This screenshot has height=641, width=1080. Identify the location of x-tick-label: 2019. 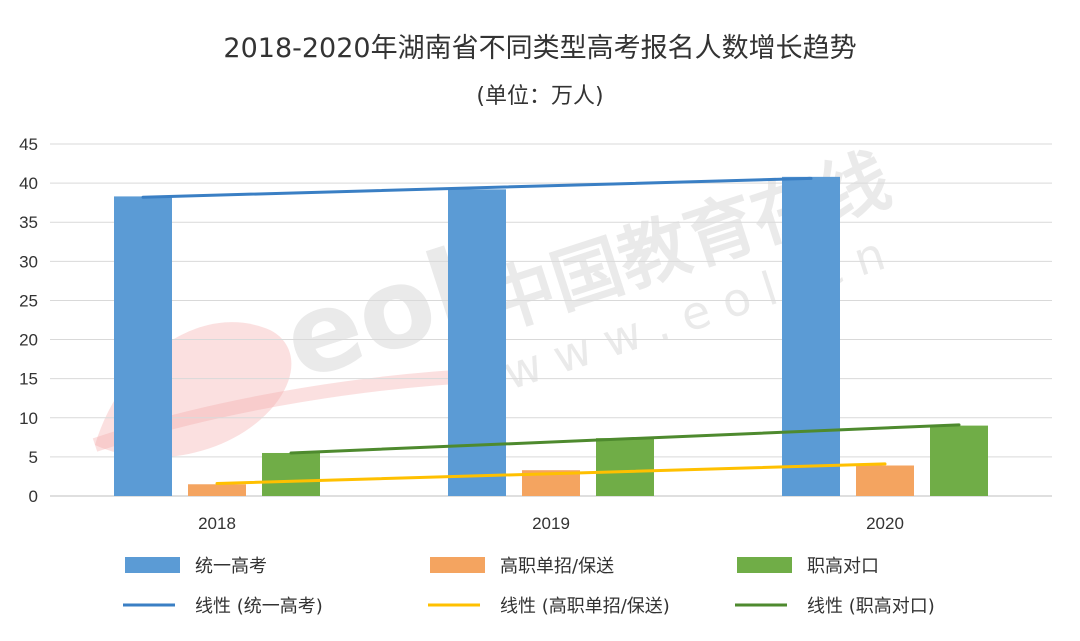
(551, 523).